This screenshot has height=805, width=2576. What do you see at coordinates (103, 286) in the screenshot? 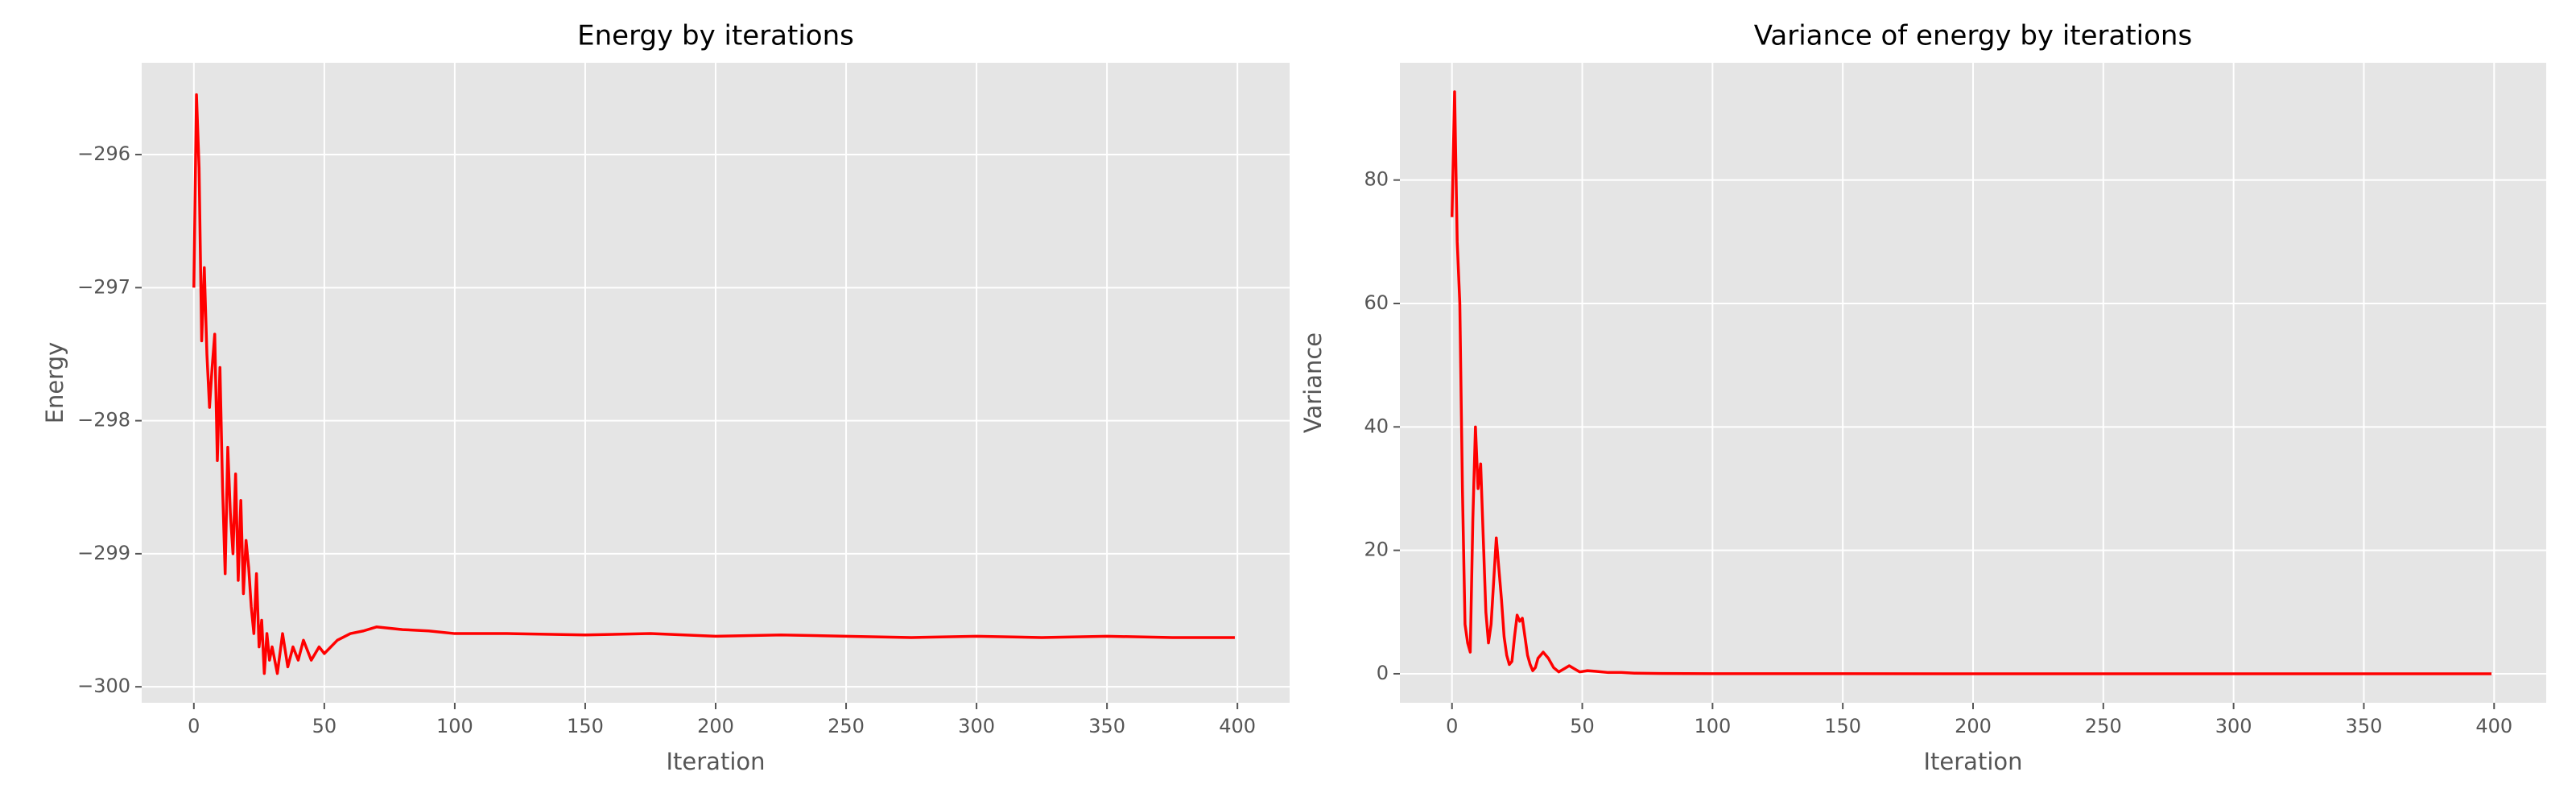
I see `y-tick-label: −297` at bounding box center [103, 286].